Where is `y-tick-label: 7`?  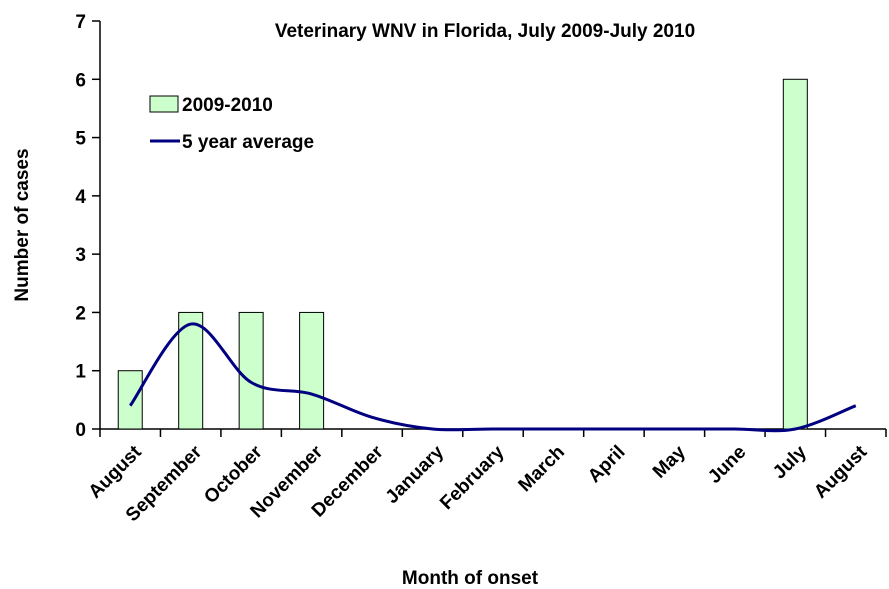
y-tick-label: 7 is located at coordinates (80, 22).